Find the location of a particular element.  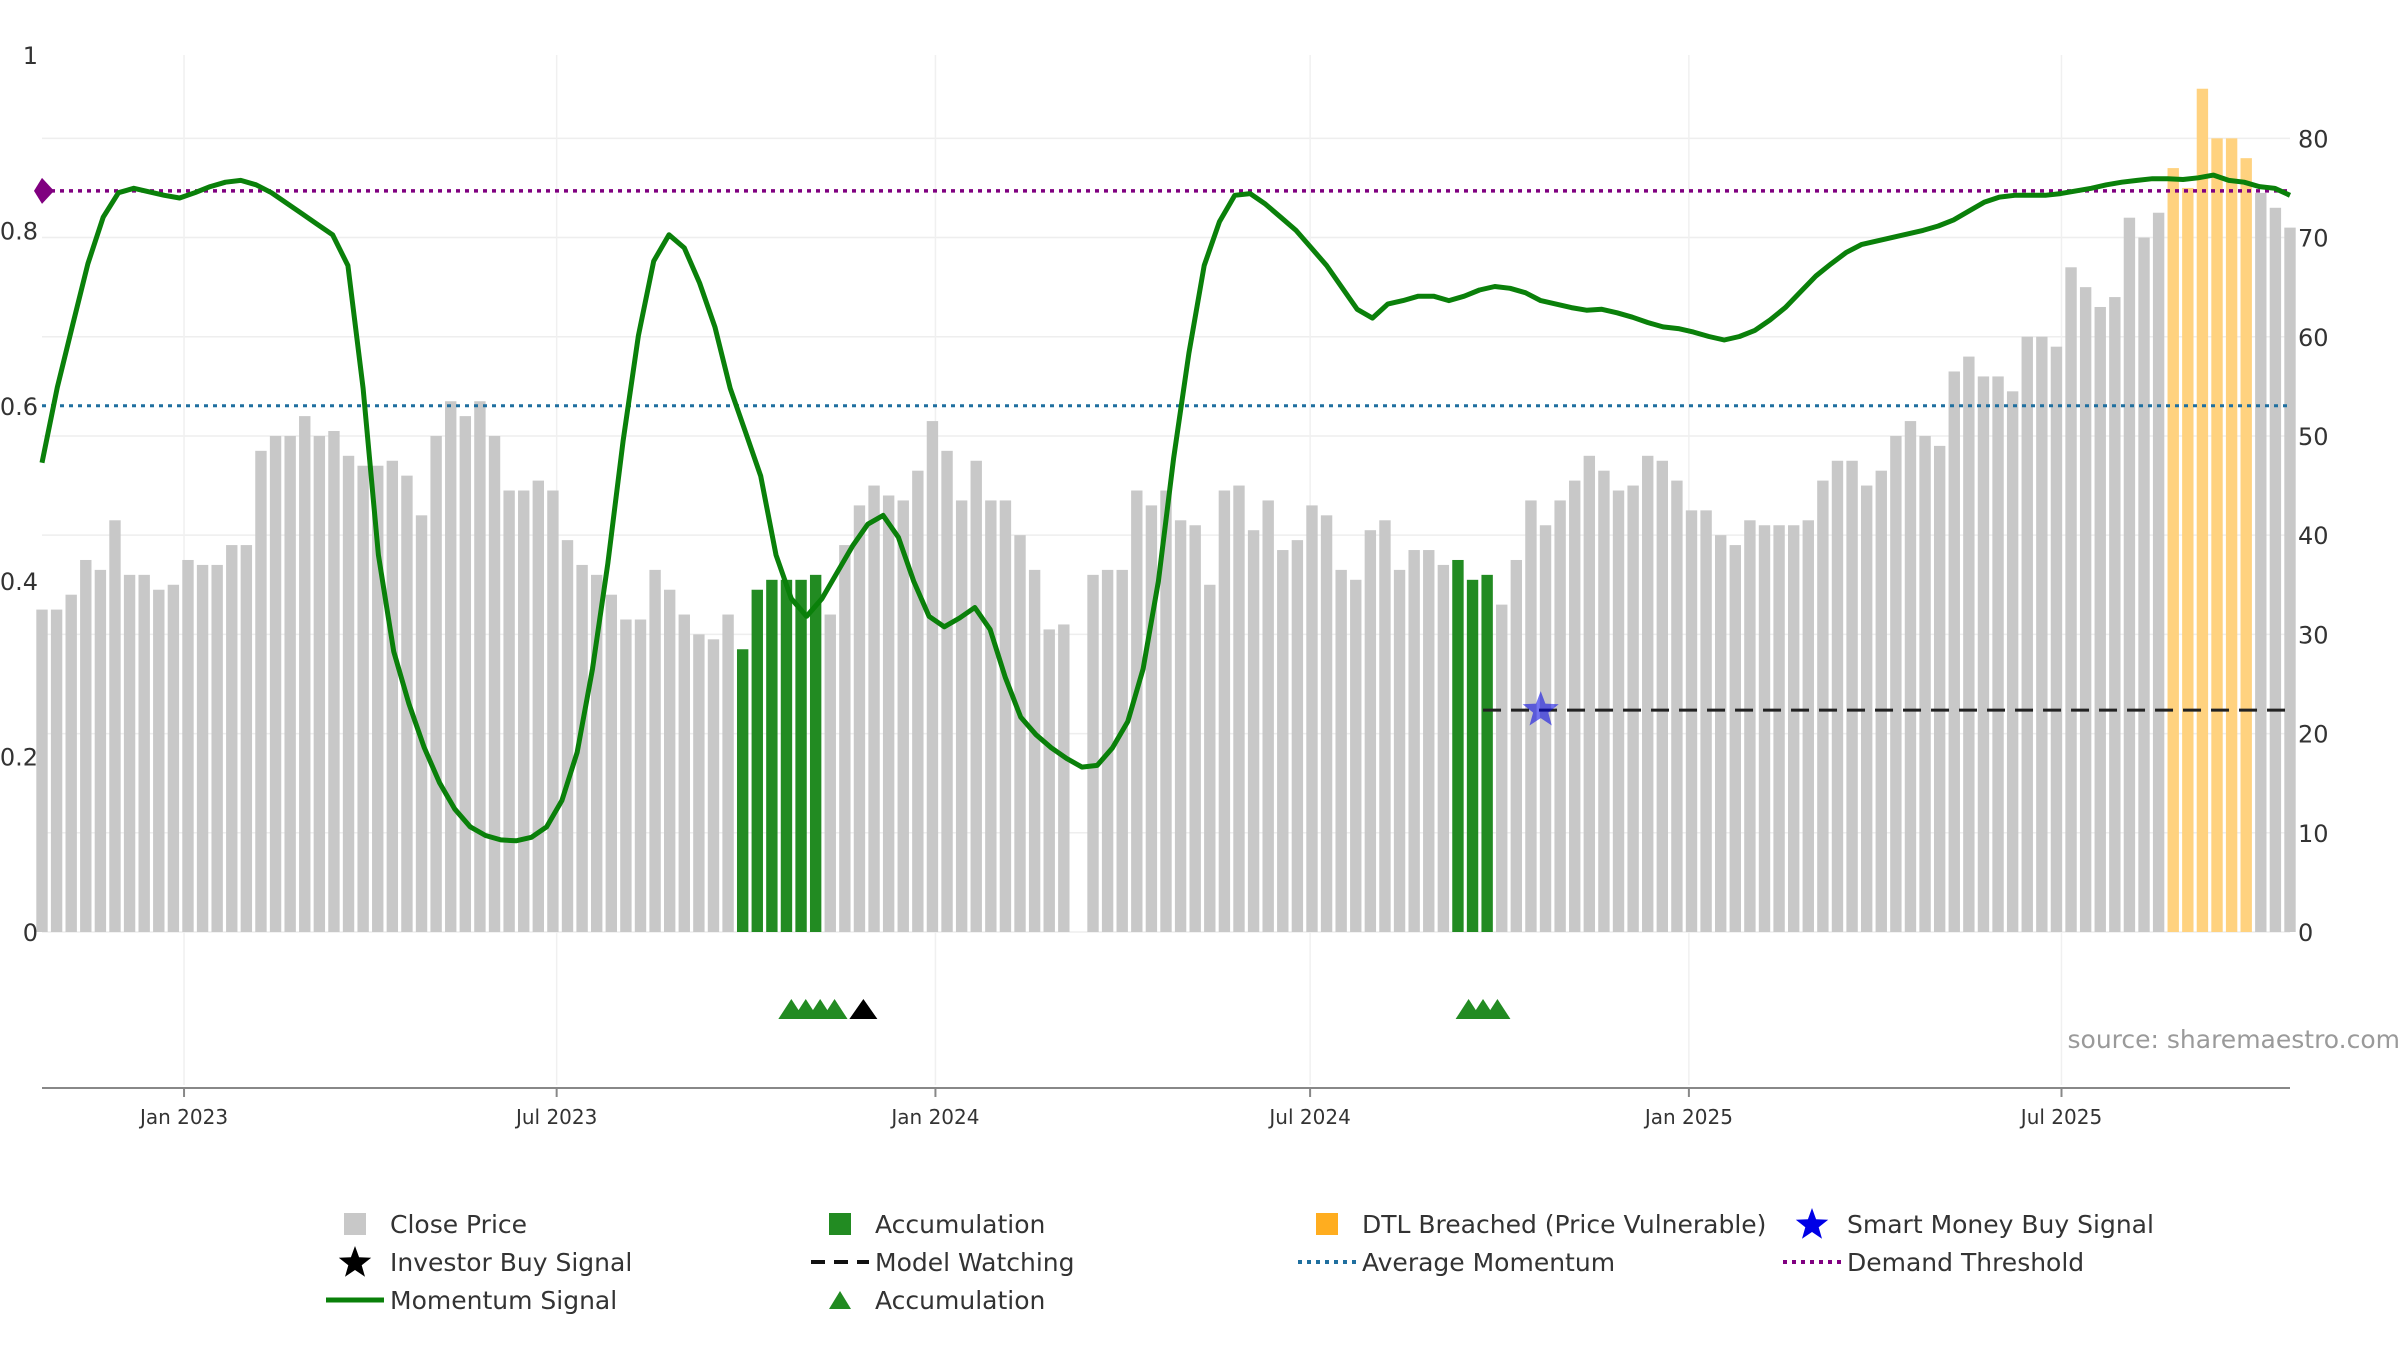

smart-money-buy-star is located at coordinates (1540, 708).